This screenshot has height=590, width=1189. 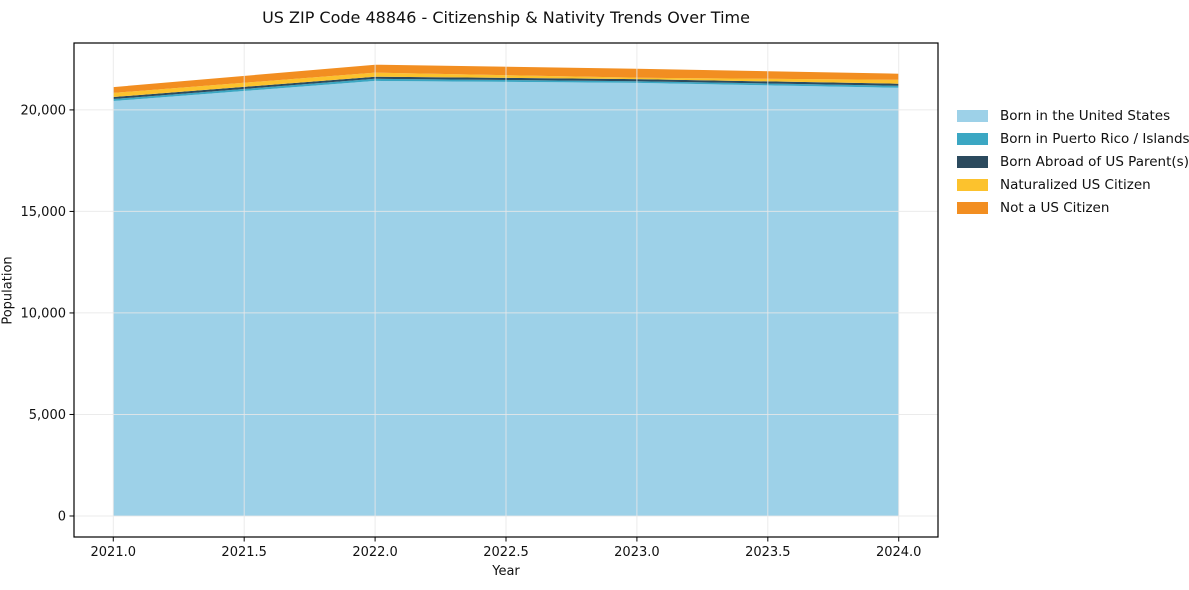 I want to click on legend-entry: Born in Puerto Rico / Islands, so click(x=1073, y=138).